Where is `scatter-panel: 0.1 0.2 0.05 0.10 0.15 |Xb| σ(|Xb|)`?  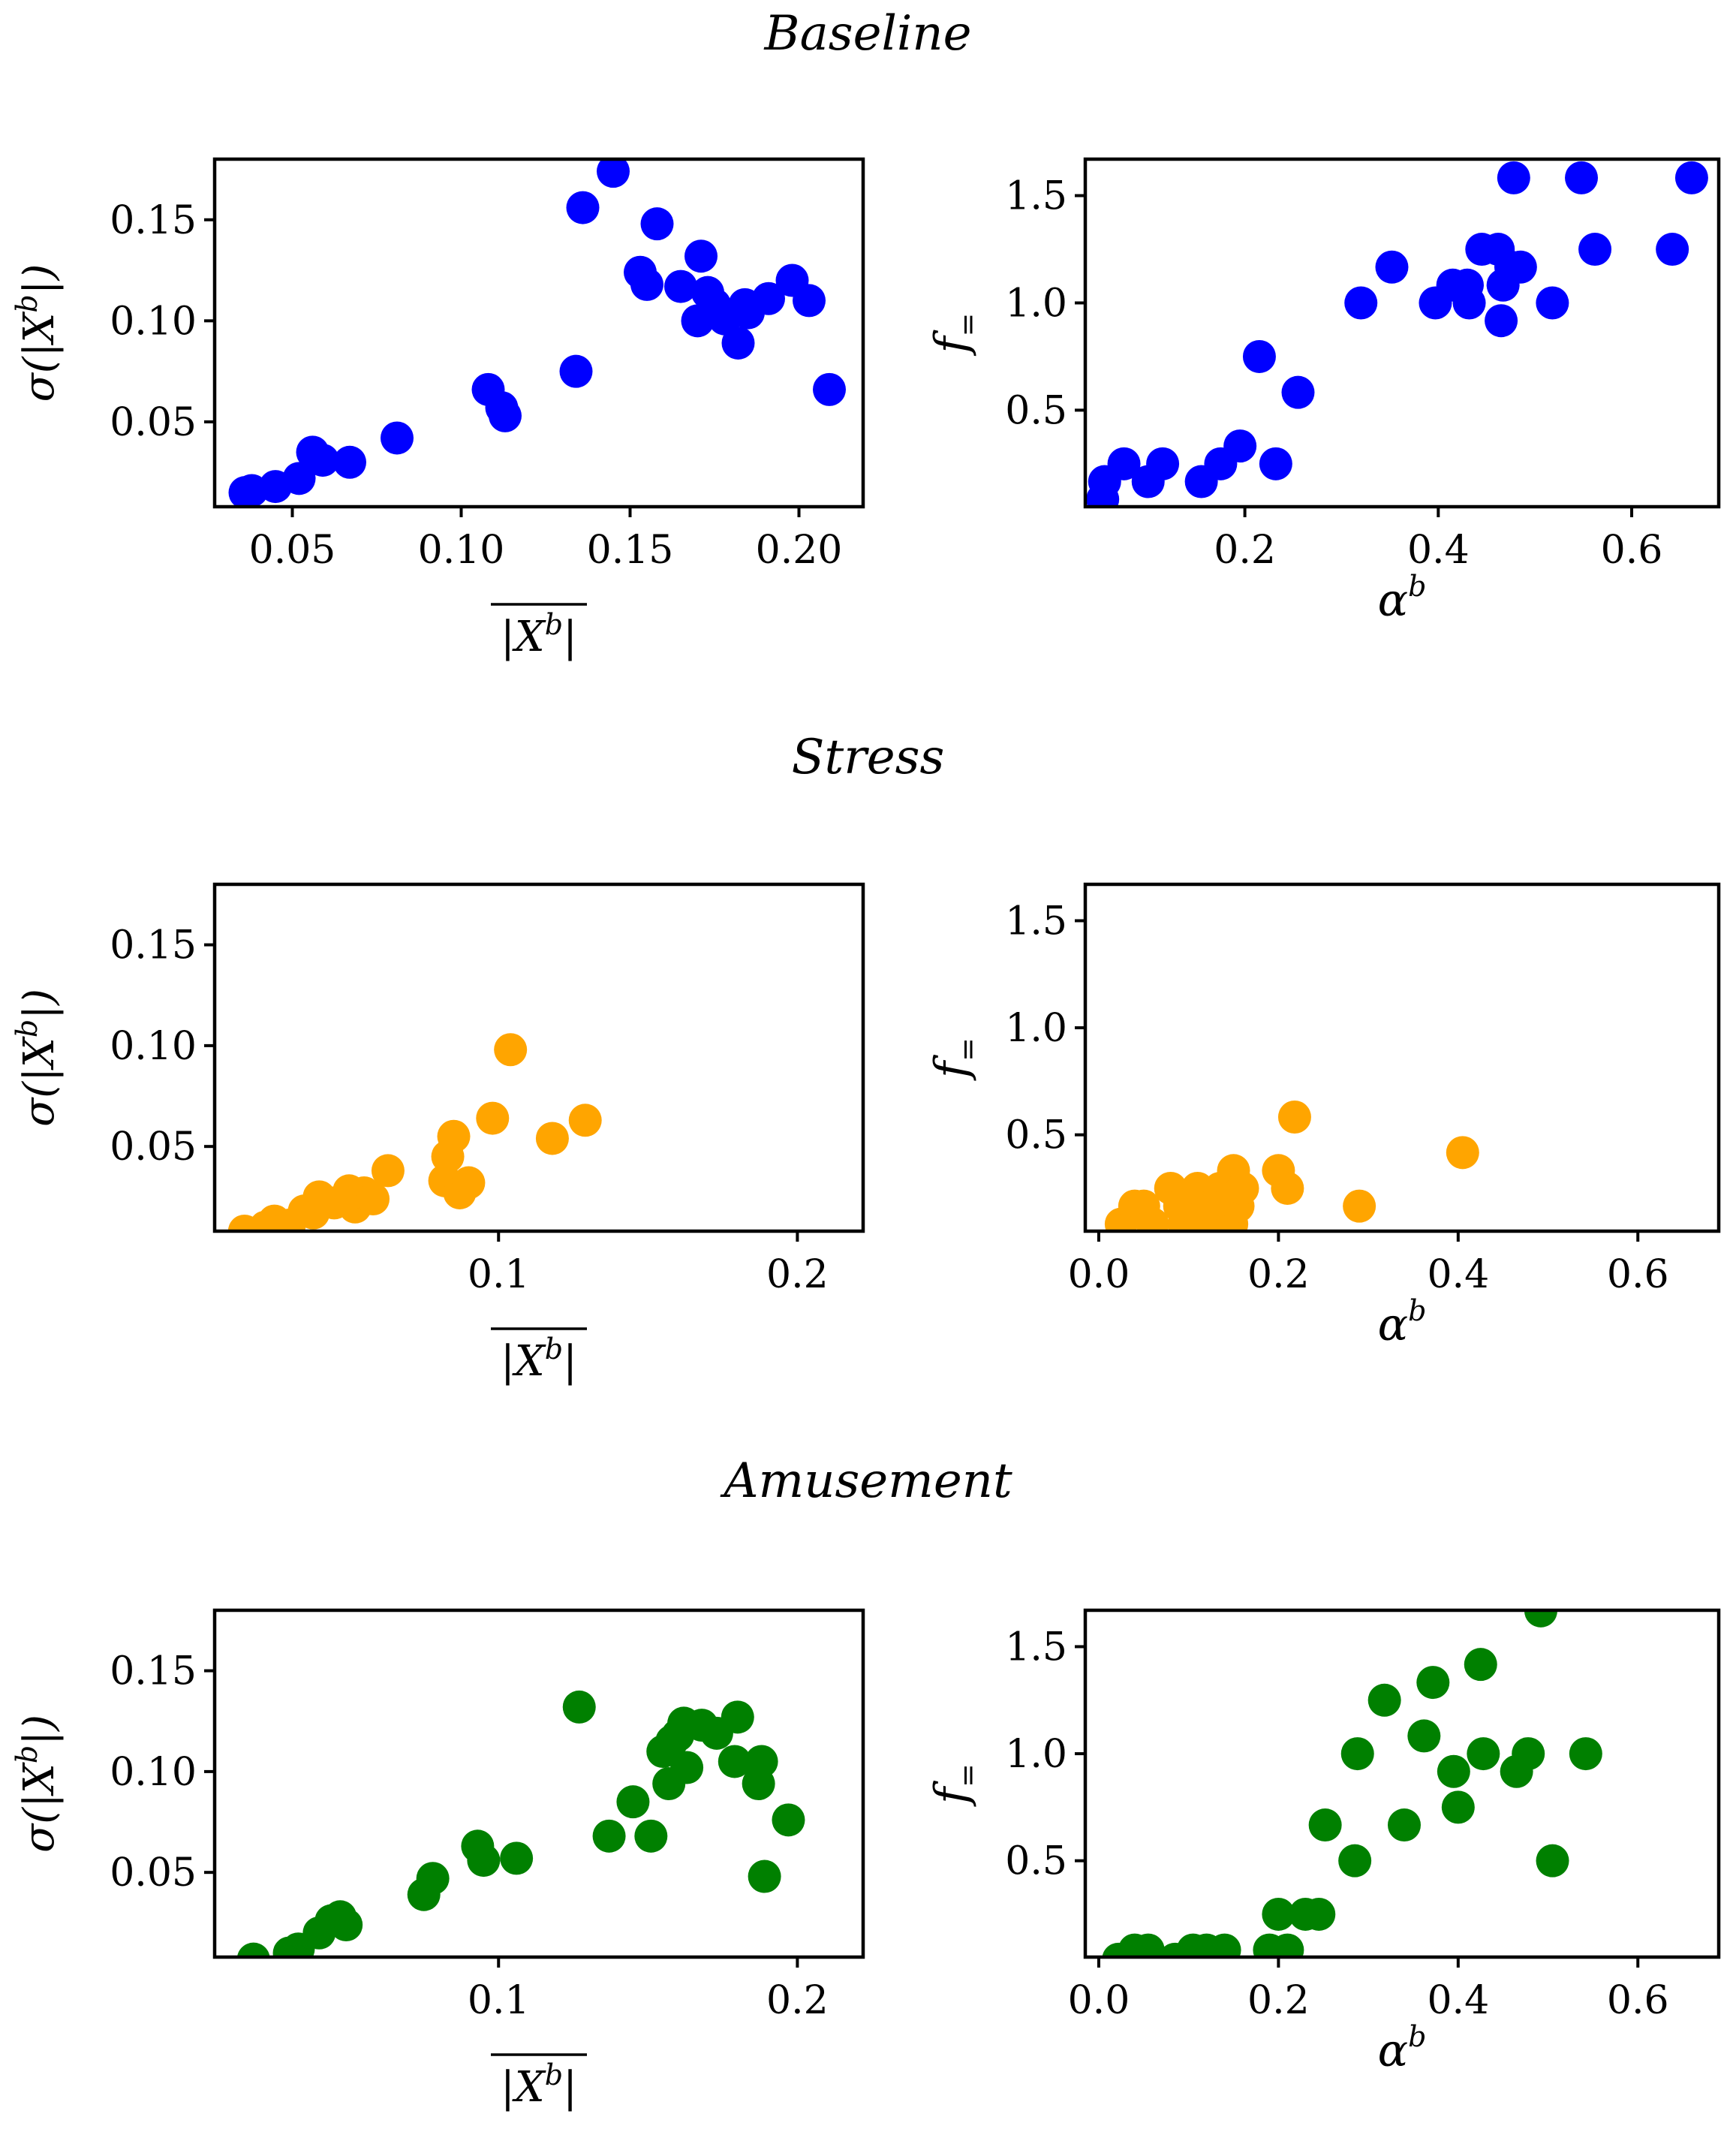 scatter-panel: 0.1 0.2 0.05 0.10 0.15 |Xb| σ(|Xb|) is located at coordinates (438, 1860).